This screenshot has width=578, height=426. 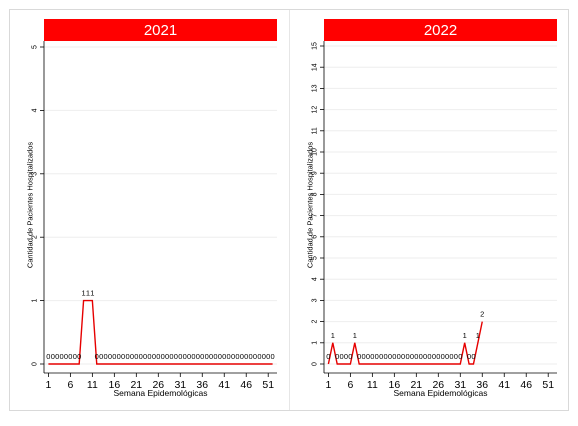 What do you see at coordinates (70, 385) in the screenshot?
I see `x-tick-label: 6` at bounding box center [70, 385].